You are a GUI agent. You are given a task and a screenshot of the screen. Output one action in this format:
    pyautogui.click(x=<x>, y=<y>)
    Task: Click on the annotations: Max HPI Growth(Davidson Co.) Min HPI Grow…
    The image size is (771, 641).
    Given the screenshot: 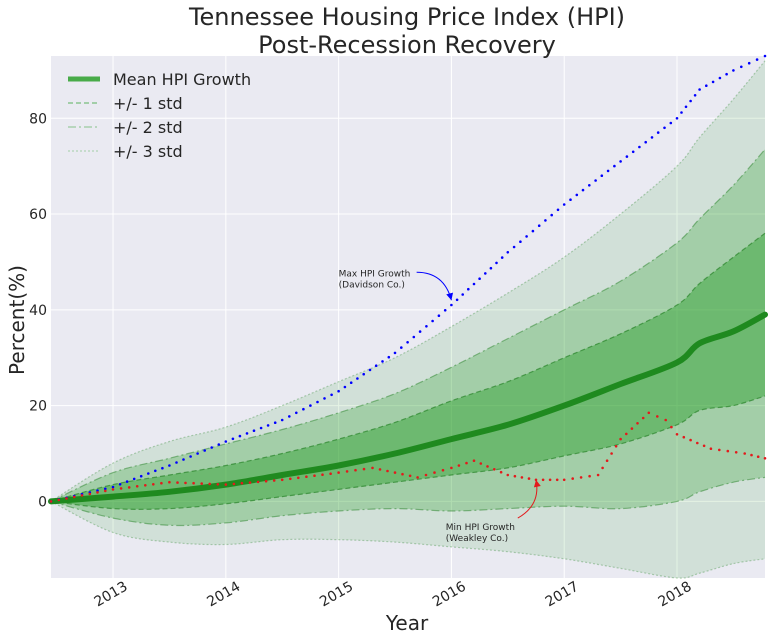 What is the action you would take?
    pyautogui.click(x=440, y=406)
    